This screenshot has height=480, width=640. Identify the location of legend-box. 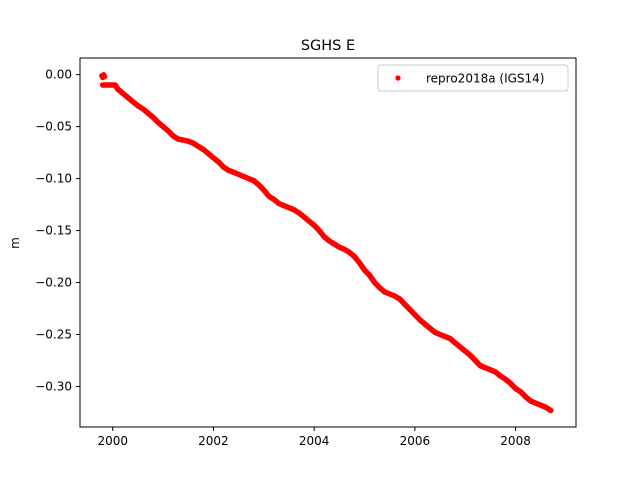
(473, 78).